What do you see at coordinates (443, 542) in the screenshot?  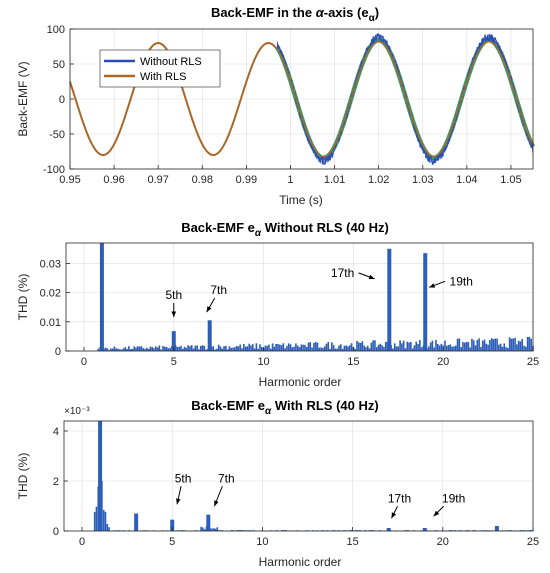 I see `panel3-xtick-label: 20` at bounding box center [443, 542].